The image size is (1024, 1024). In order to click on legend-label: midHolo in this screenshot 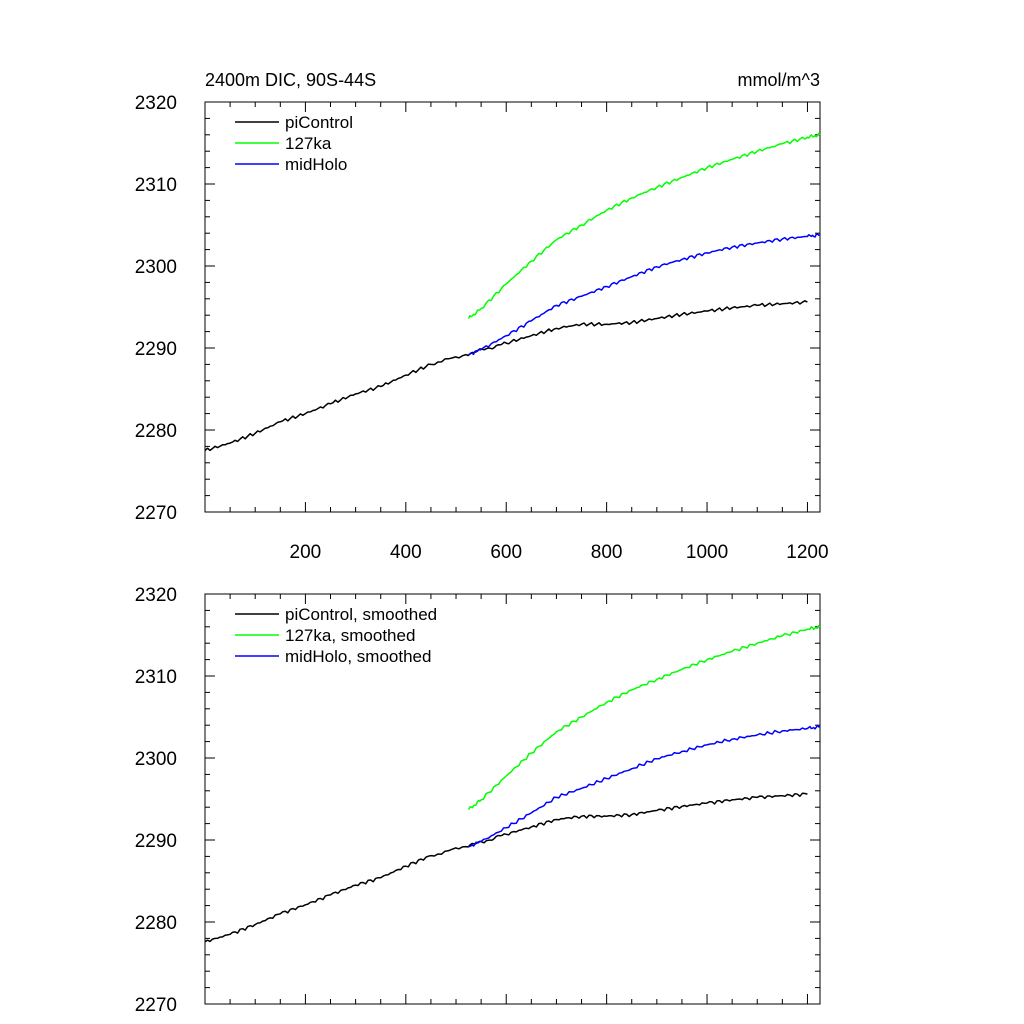, I will do `click(316, 164)`.